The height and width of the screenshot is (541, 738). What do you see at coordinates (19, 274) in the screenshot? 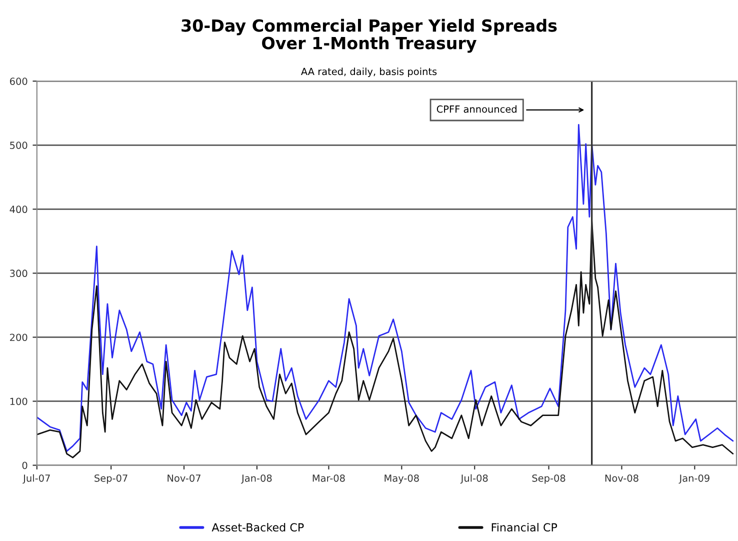
I see `y-tick-label: 300` at bounding box center [19, 274].